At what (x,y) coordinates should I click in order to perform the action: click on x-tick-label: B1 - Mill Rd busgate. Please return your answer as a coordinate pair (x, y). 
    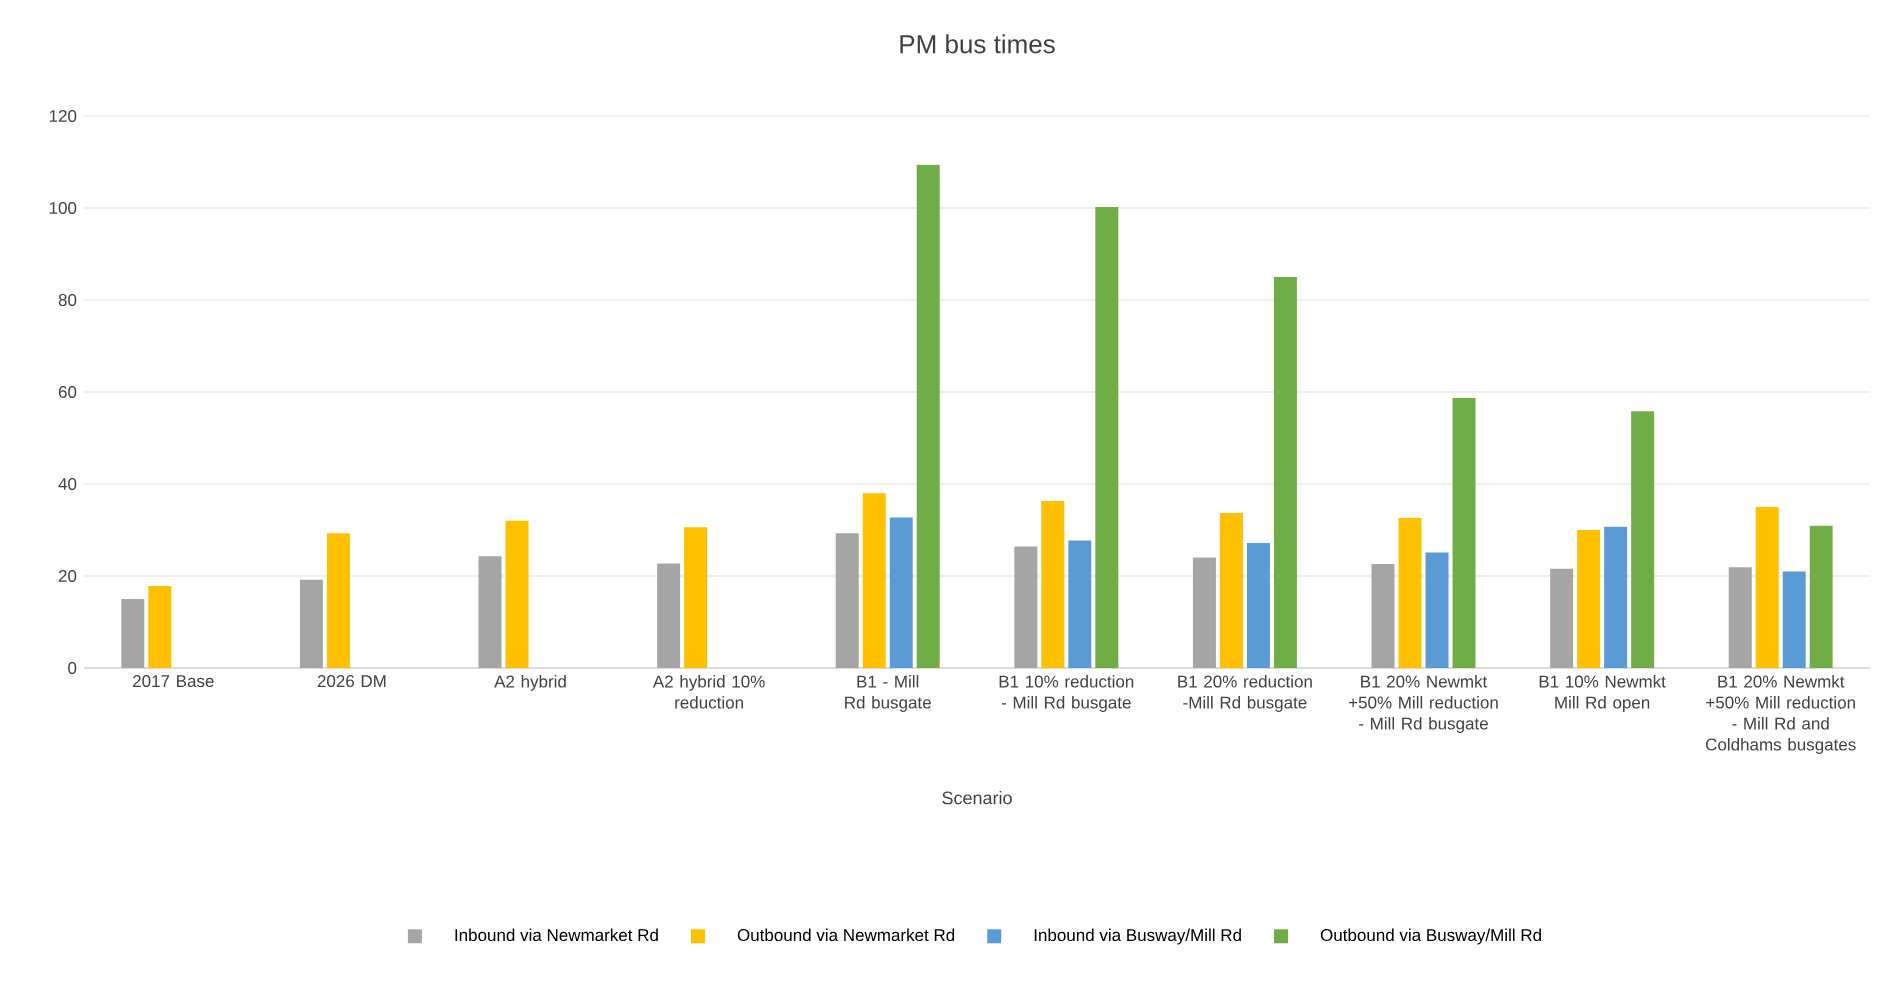
    Looking at the image, I should click on (888, 693).